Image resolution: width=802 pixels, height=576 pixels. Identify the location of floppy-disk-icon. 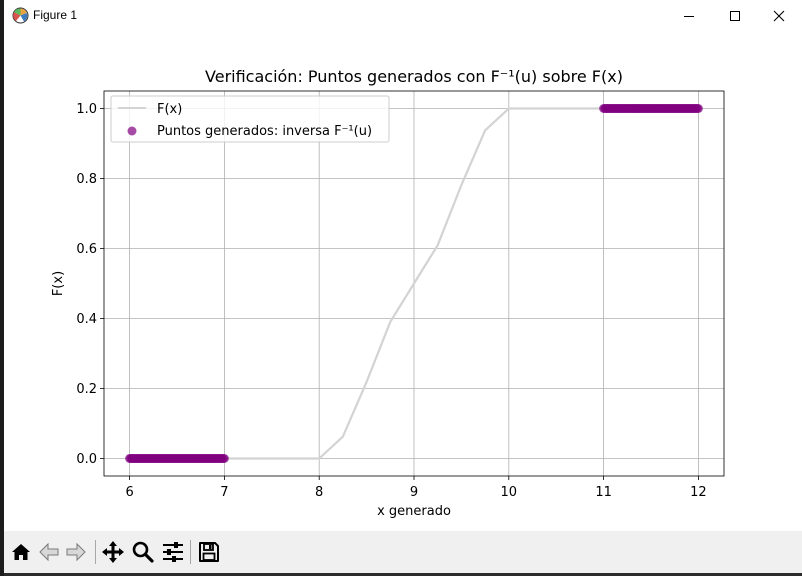
(209, 552).